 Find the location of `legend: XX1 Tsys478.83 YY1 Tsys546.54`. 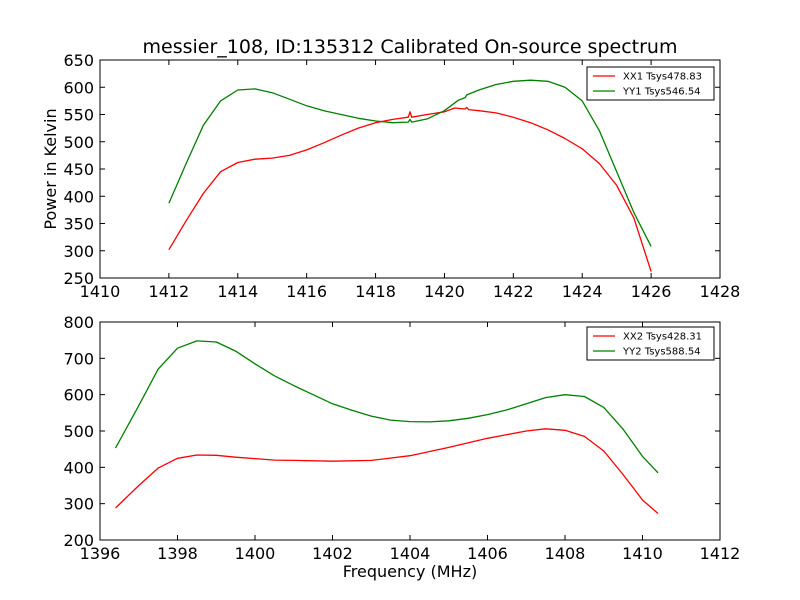

legend: XX1 Tsys478.83 YY1 Tsys546.54 is located at coordinates (650, 83).